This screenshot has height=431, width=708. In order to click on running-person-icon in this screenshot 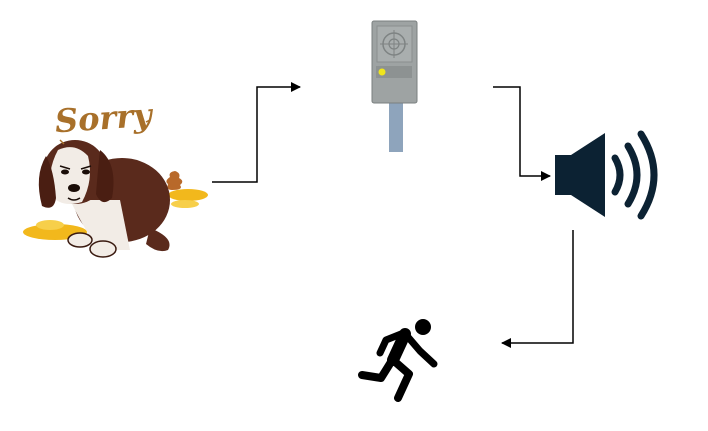, I will do `click(398, 360)`.